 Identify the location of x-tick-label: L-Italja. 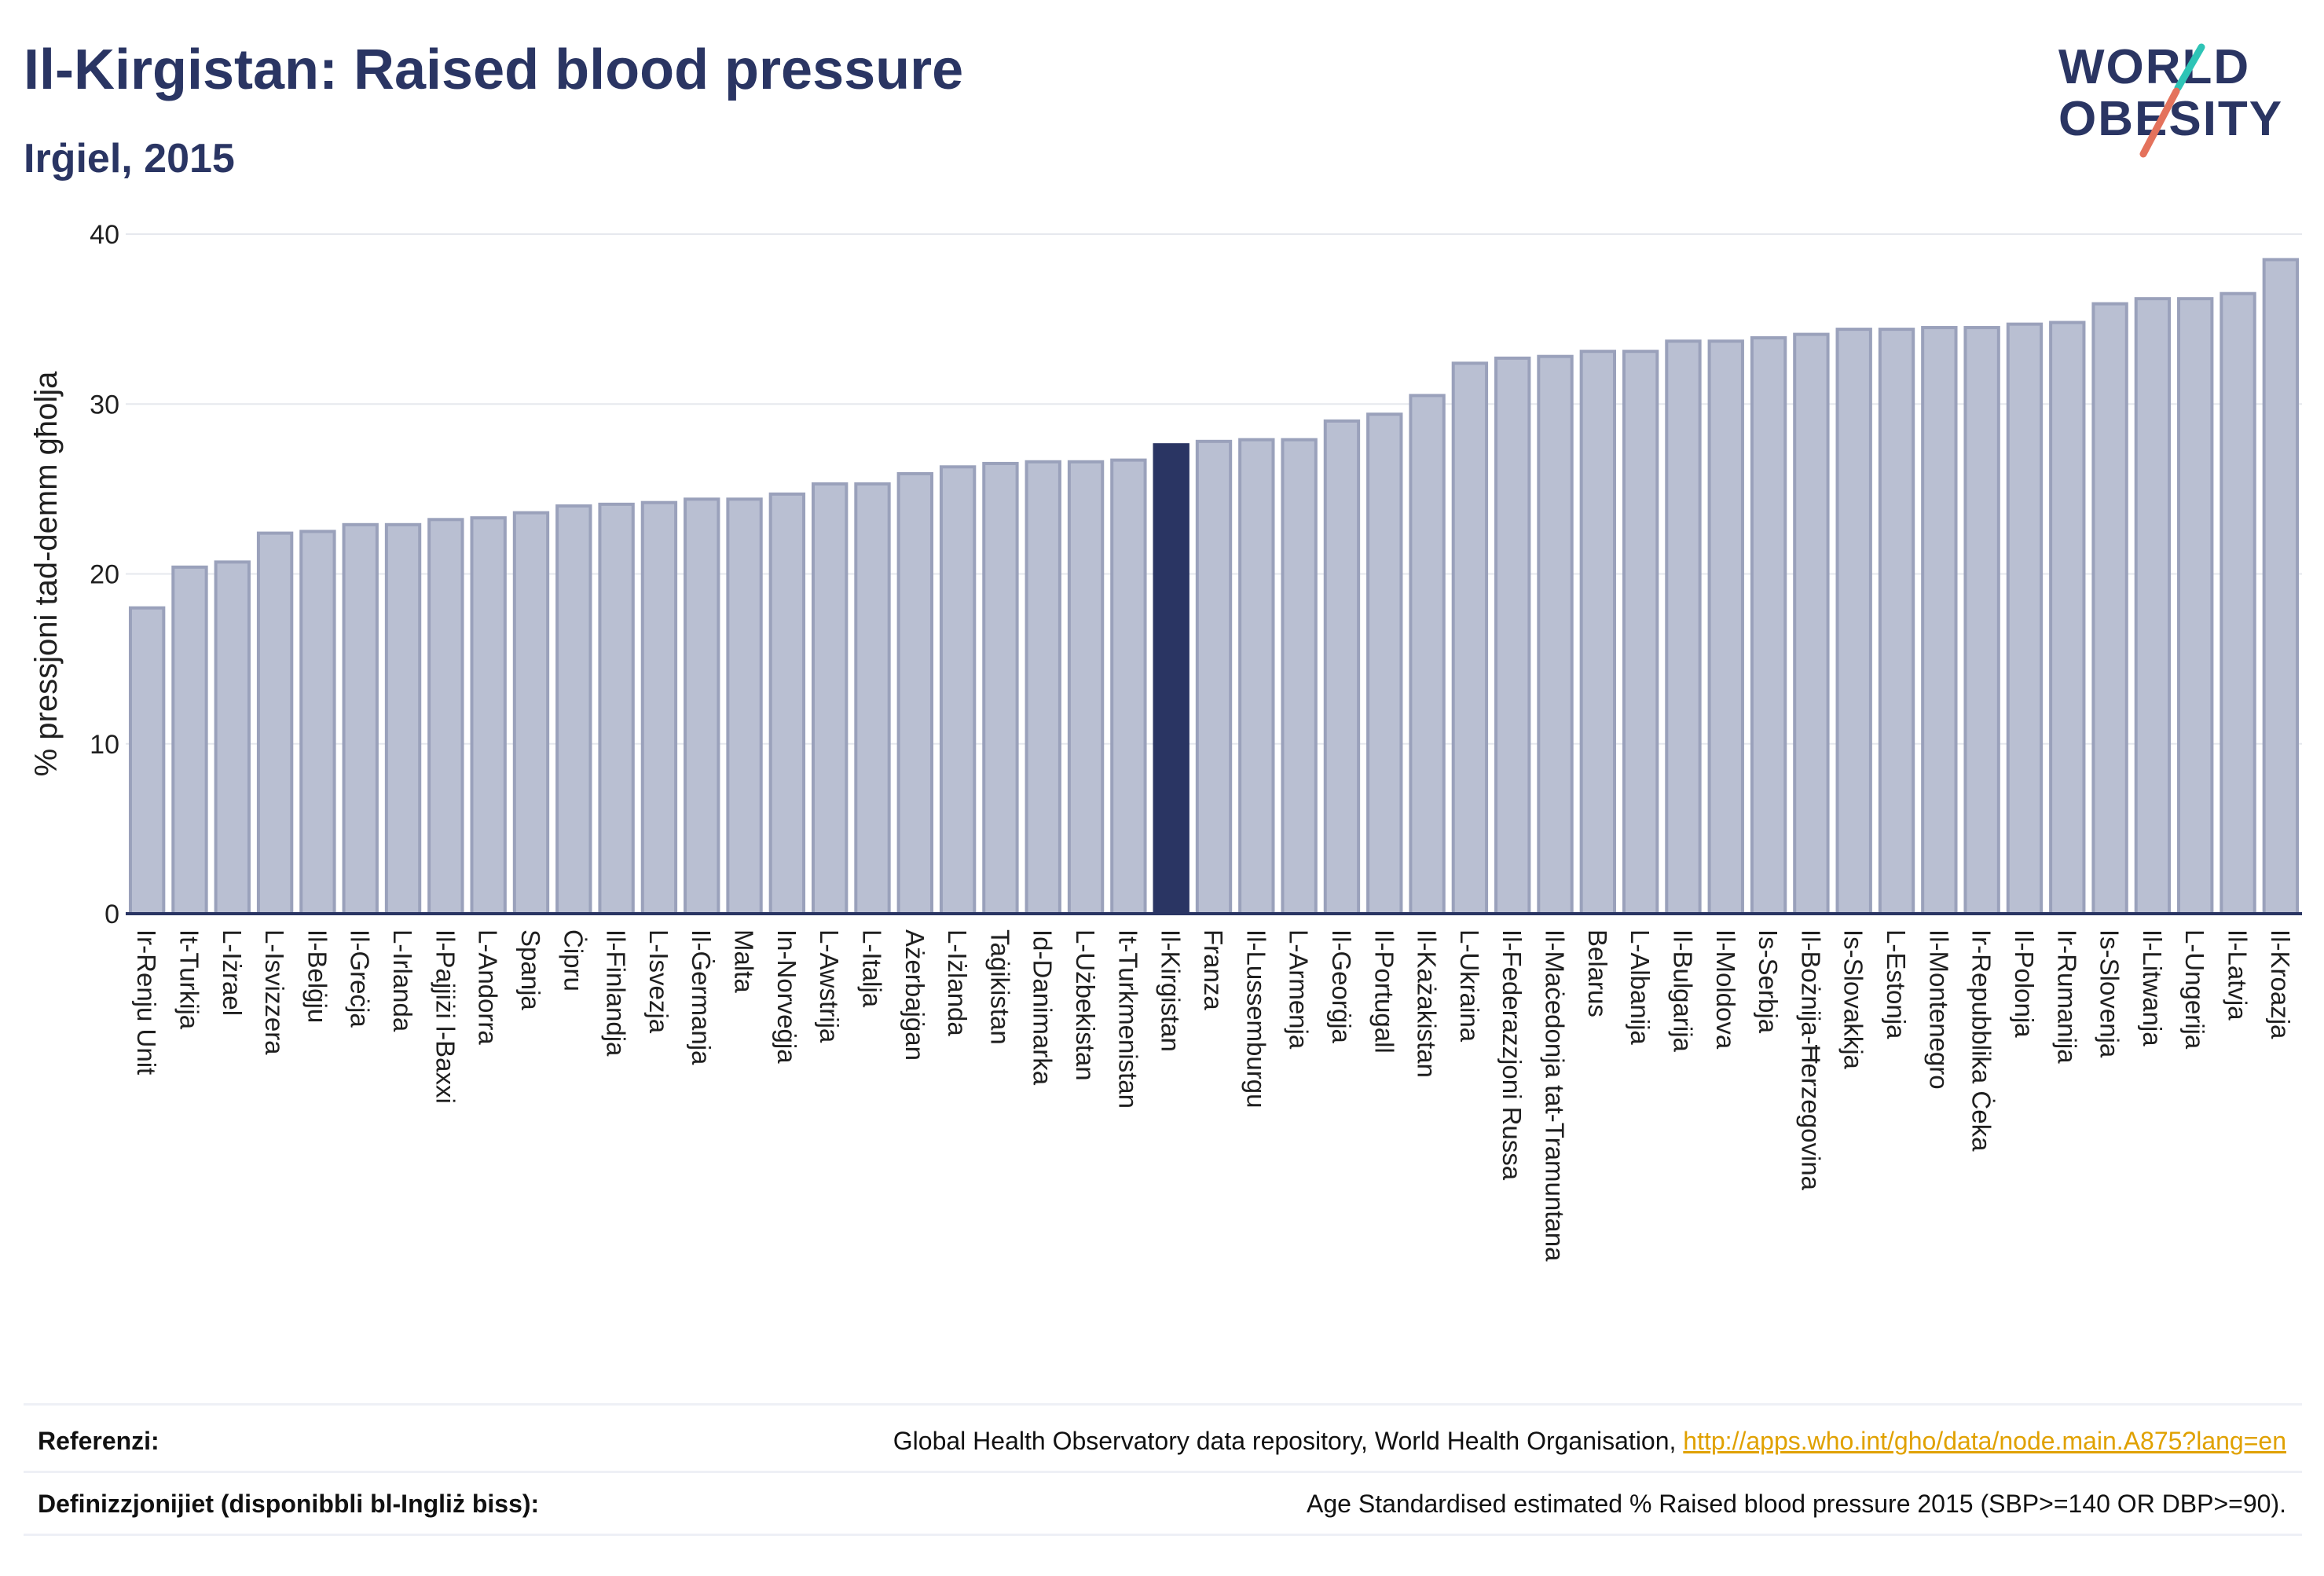
(871, 968).